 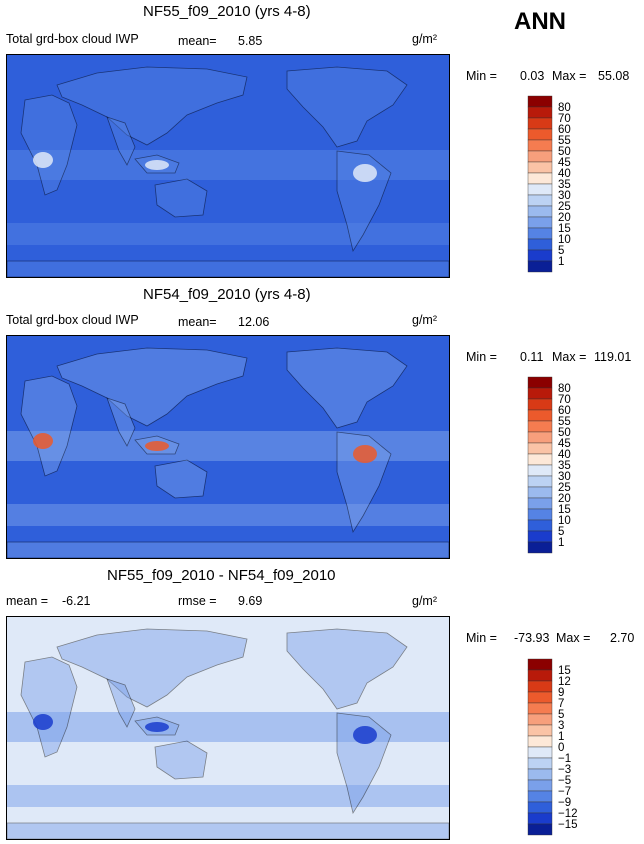 I want to click on panel-2-mean-label: mean=, so click(x=197, y=322).